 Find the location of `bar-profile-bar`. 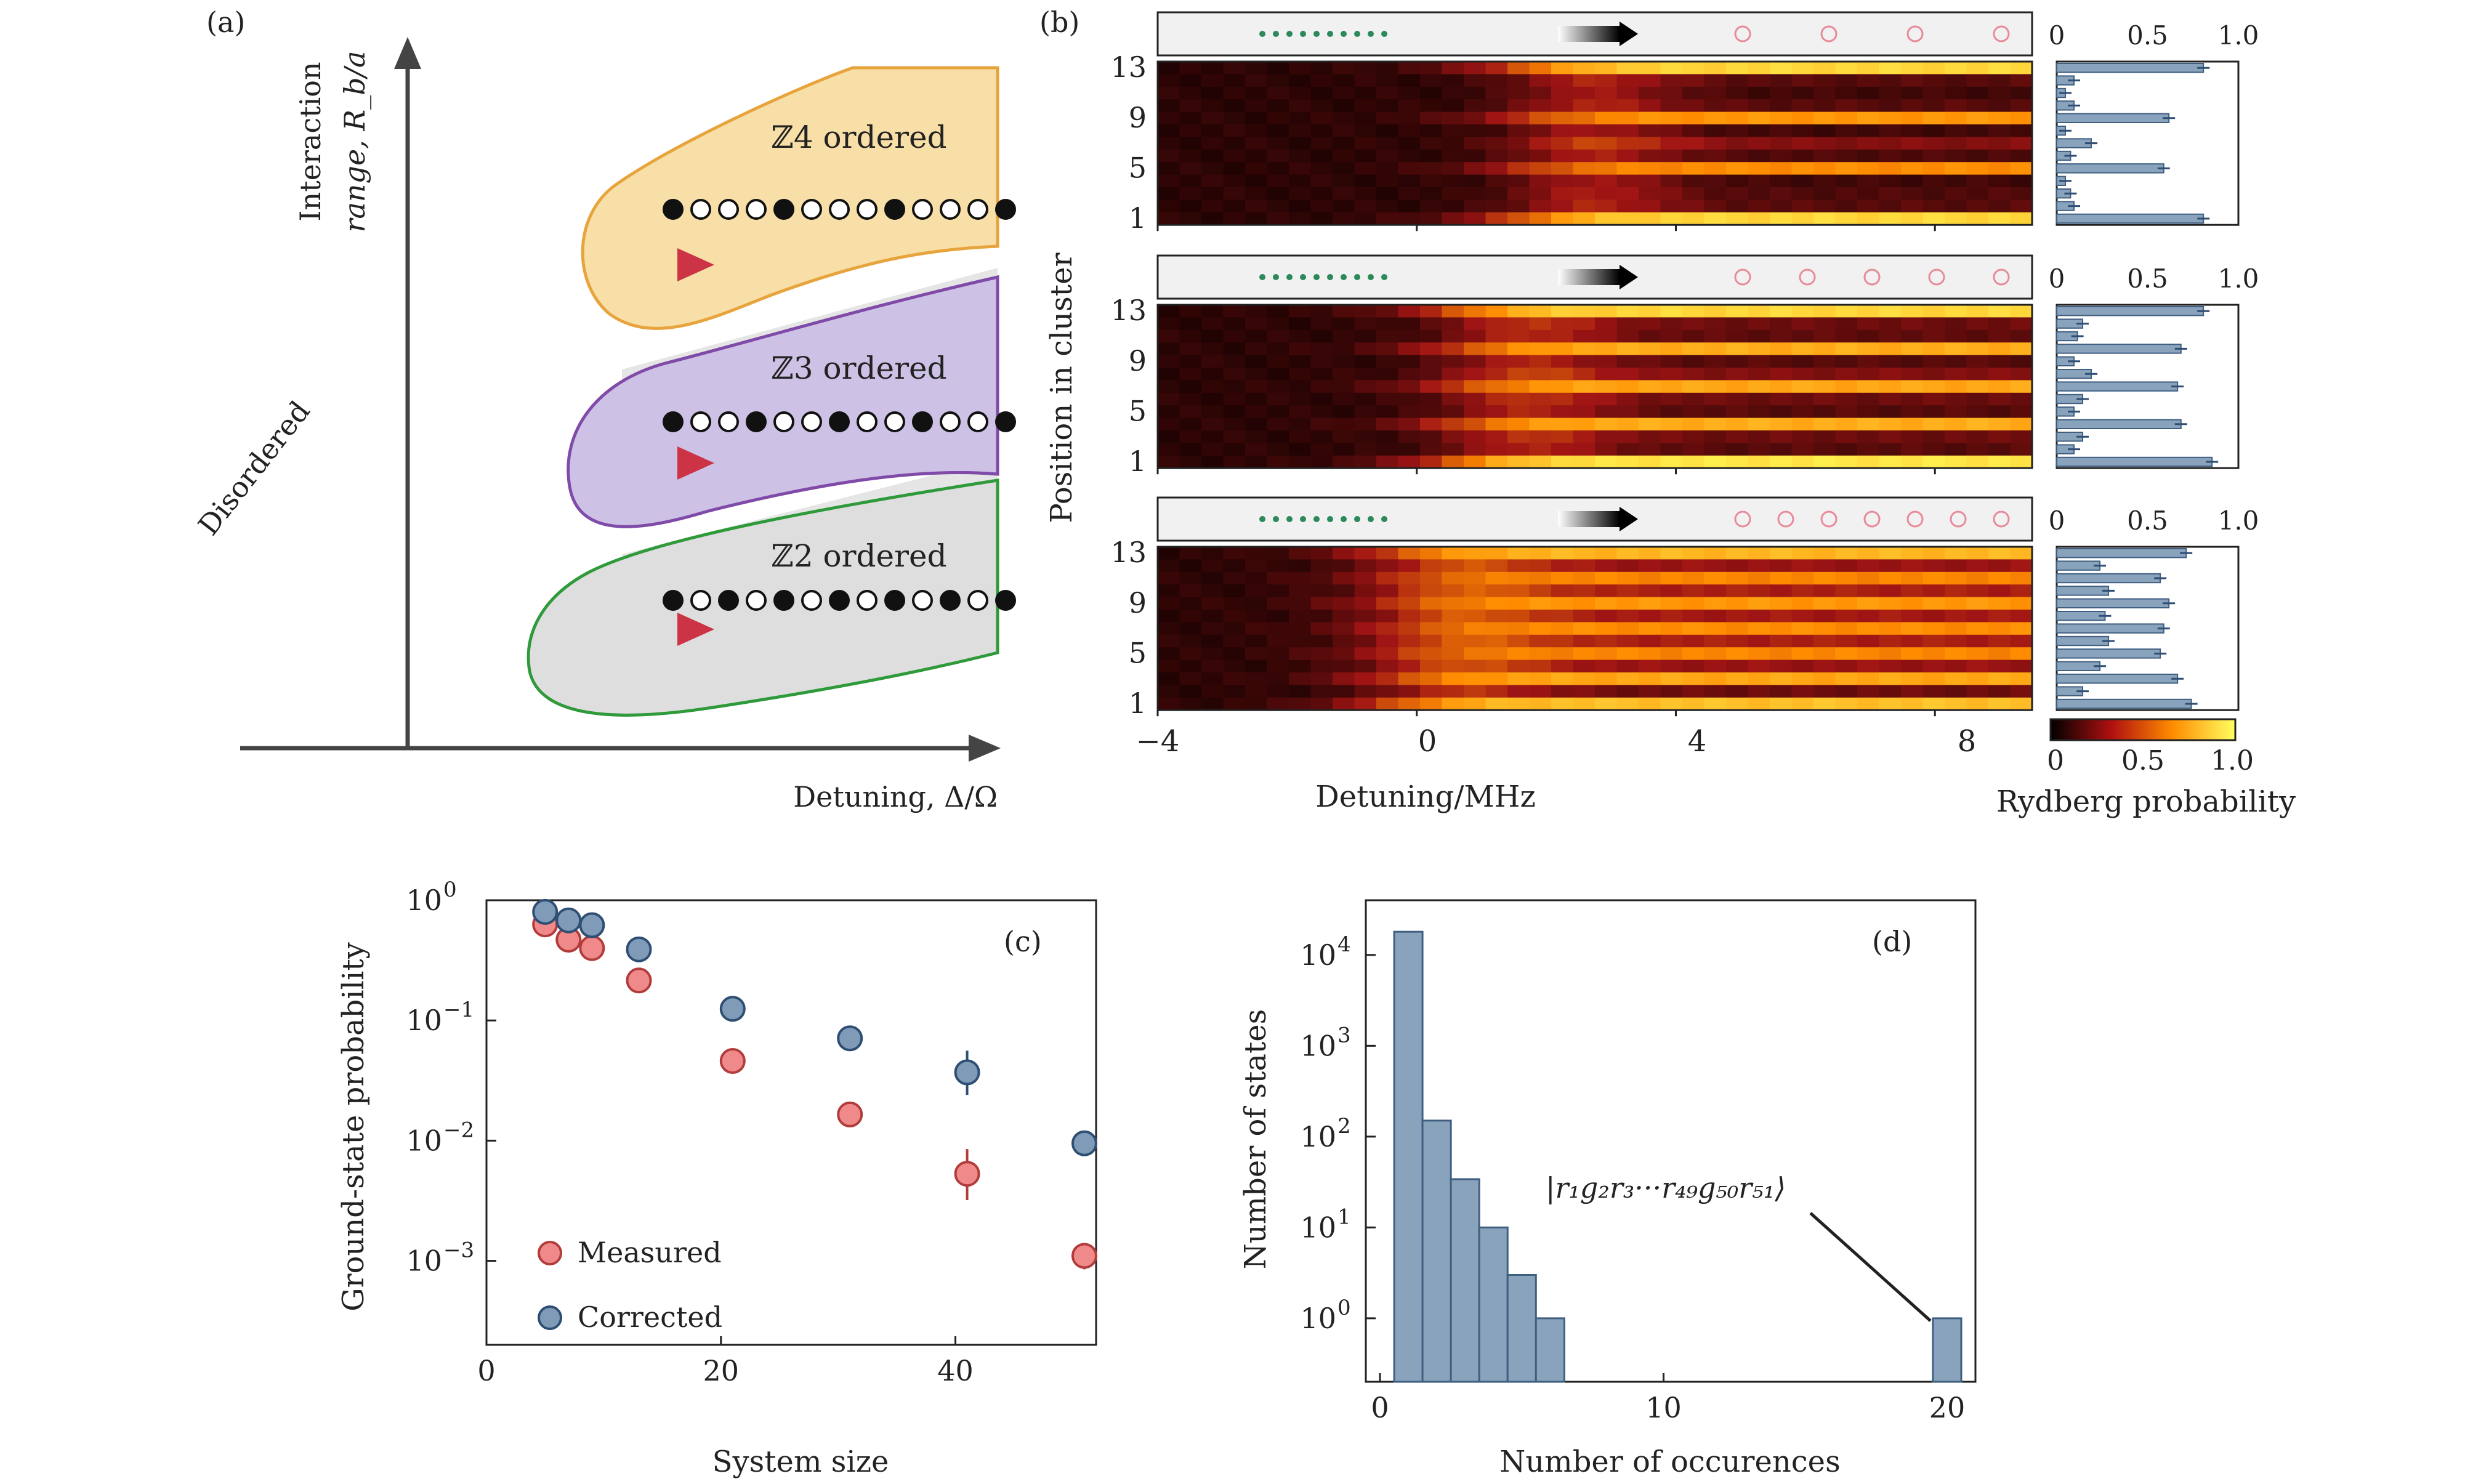

bar-profile-bar is located at coordinates (2130, 218).